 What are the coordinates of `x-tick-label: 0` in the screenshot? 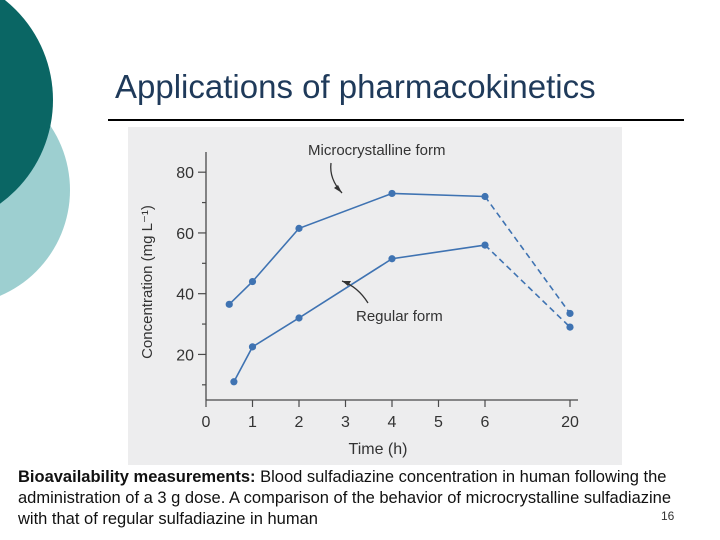 It's located at (206, 422).